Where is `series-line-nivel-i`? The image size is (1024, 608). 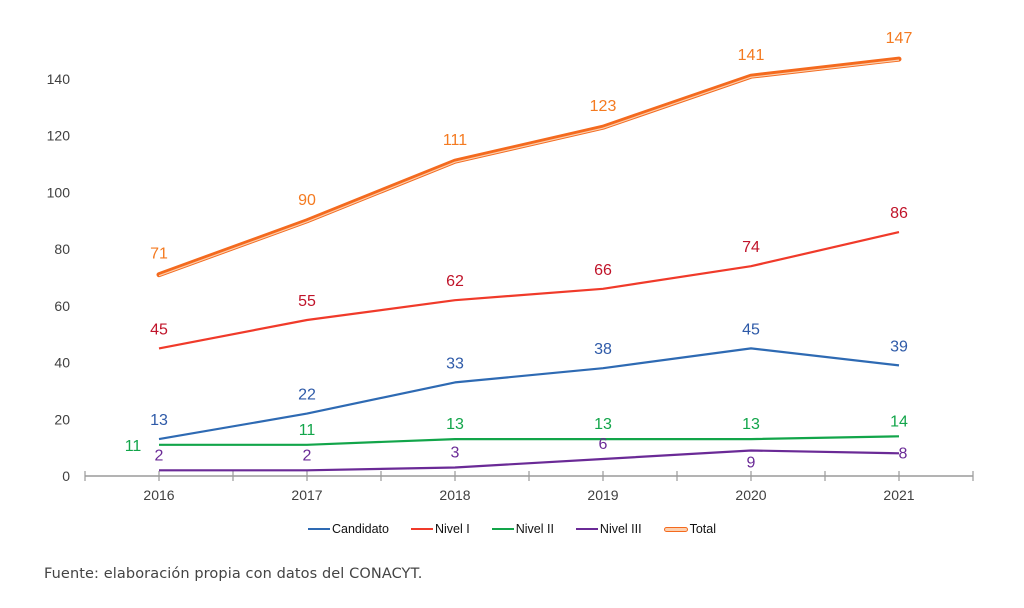 series-line-nivel-i is located at coordinates (529, 290).